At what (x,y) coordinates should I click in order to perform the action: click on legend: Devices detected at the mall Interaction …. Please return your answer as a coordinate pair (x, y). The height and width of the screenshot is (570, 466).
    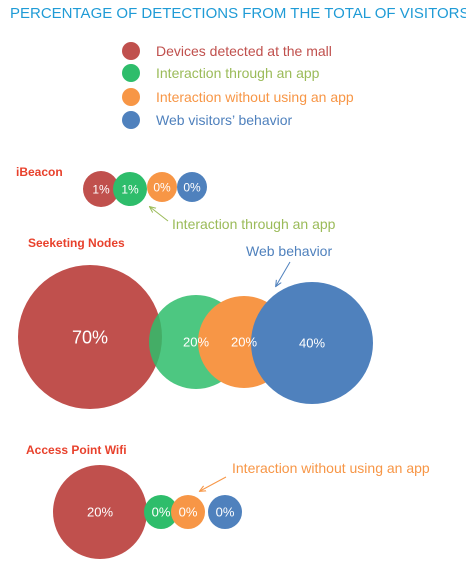
    Looking at the image, I should click on (238, 85).